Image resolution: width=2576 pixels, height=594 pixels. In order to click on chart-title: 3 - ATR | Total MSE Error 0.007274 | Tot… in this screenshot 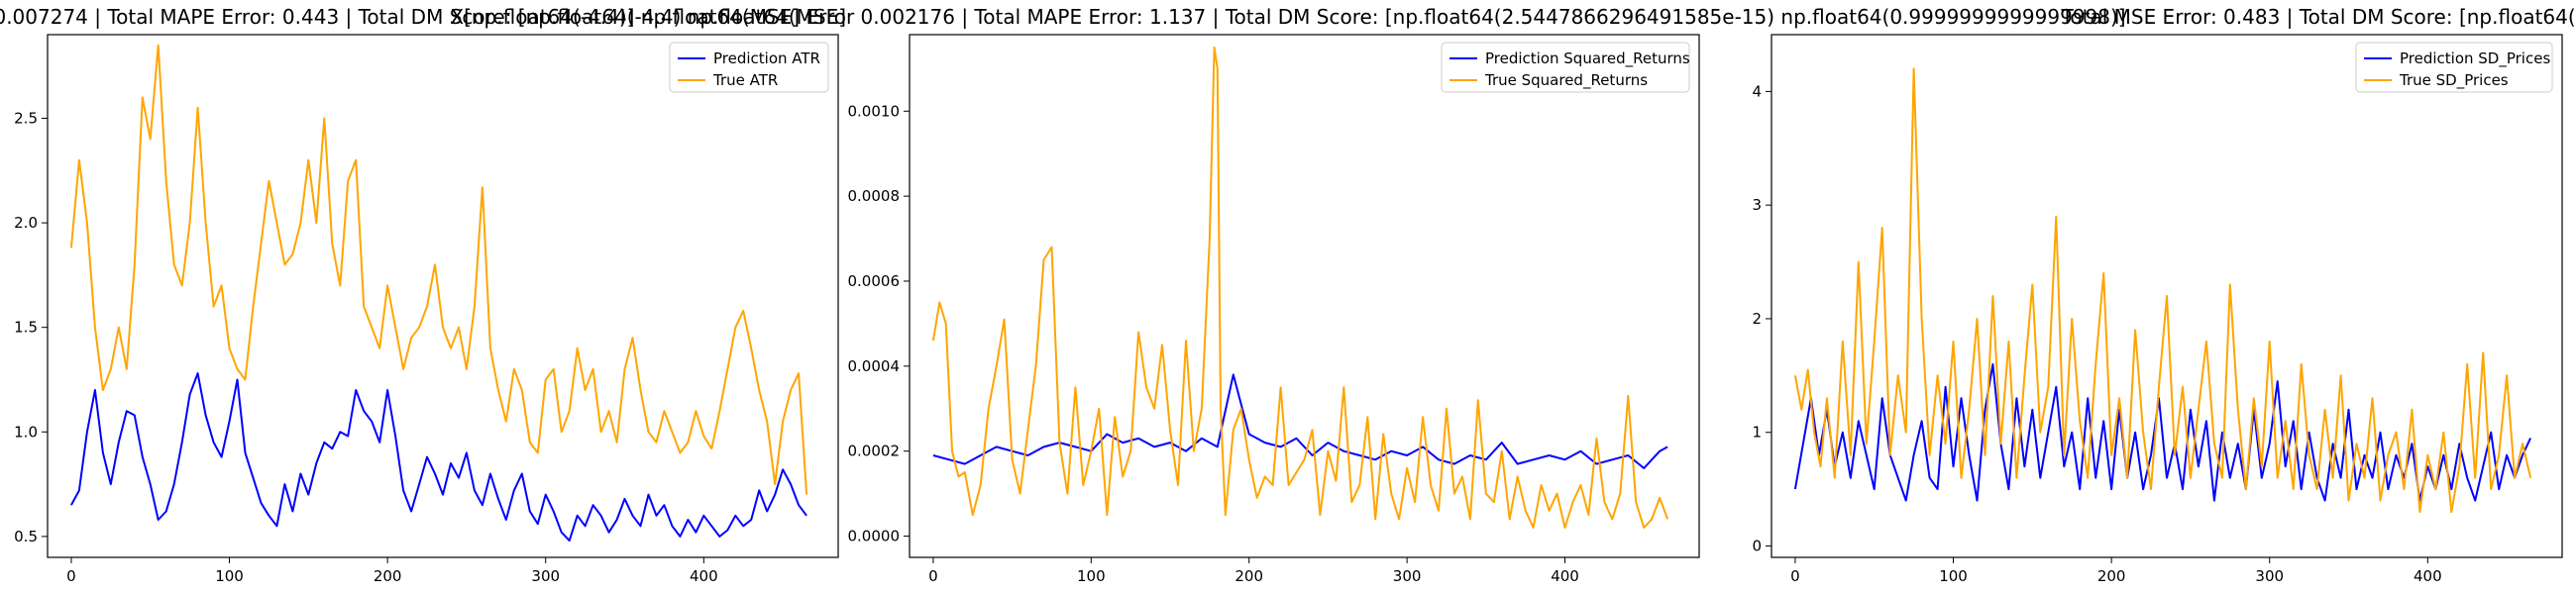, I will do `click(423, 17)`.